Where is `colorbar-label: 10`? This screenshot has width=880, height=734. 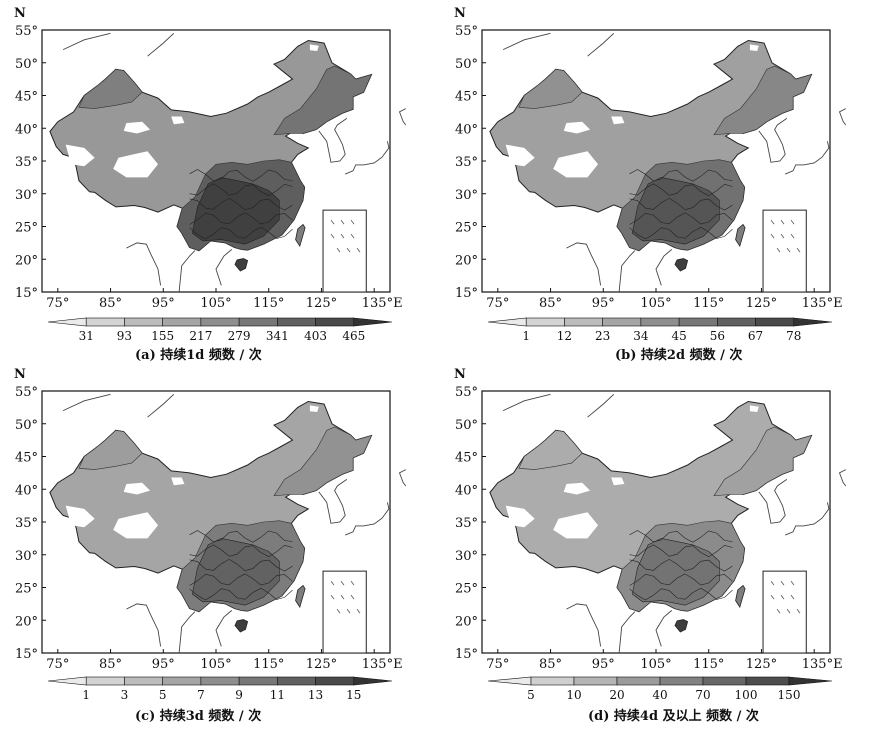
colorbar-label: 10 is located at coordinates (573, 695).